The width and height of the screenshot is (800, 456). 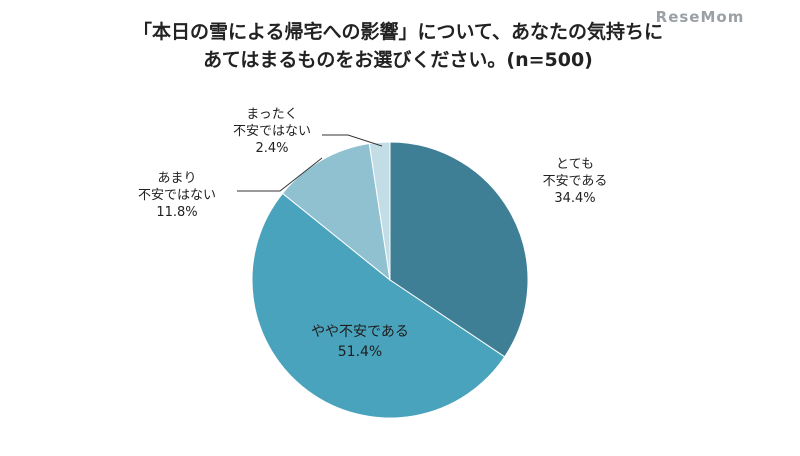 What do you see at coordinates (575, 164) in the screenshot?
I see `slice-category-label-0: とても` at bounding box center [575, 164].